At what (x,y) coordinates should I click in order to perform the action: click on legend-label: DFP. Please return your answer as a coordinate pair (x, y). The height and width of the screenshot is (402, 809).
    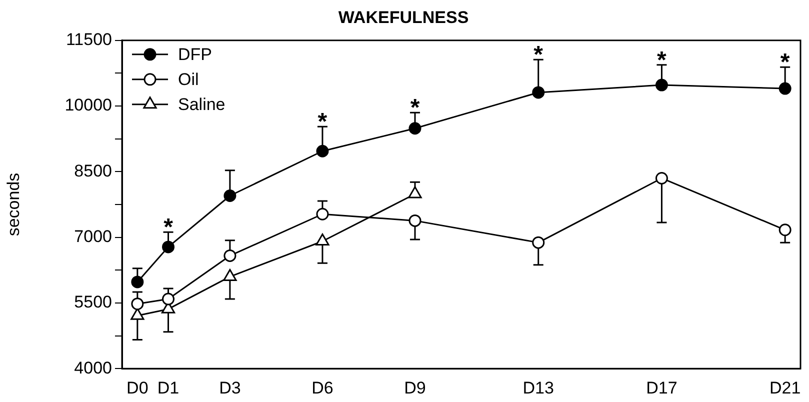
    Looking at the image, I should click on (195, 54).